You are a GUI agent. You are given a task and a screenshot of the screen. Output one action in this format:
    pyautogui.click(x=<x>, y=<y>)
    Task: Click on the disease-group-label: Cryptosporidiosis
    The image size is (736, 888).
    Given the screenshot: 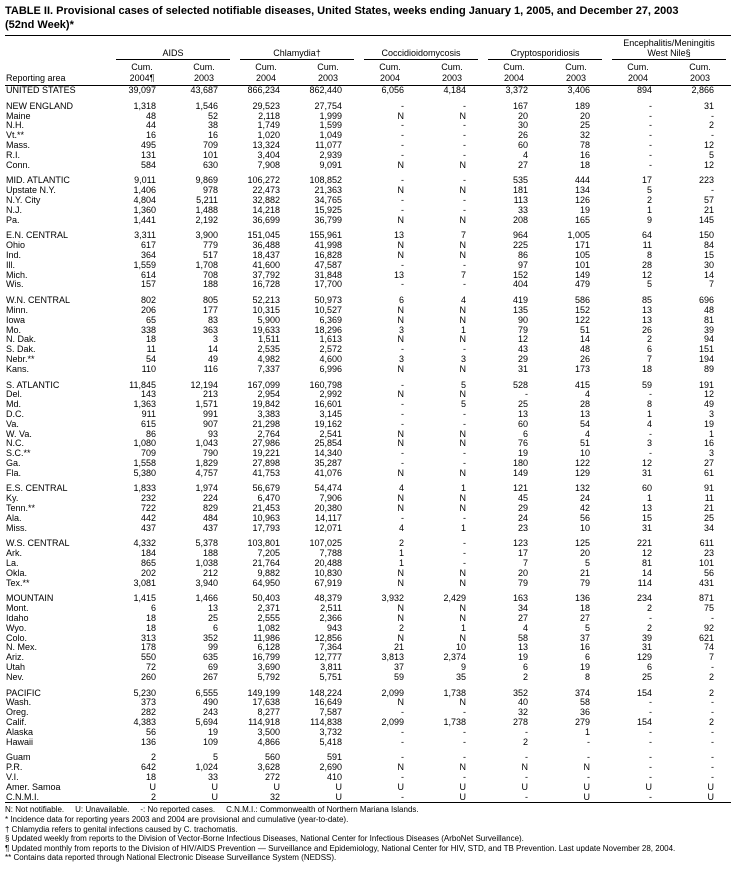 What is the action you would take?
    pyautogui.click(x=545, y=54)
    